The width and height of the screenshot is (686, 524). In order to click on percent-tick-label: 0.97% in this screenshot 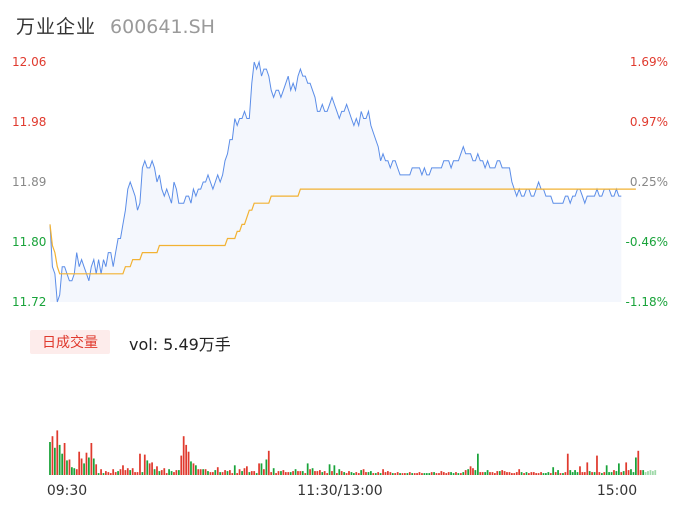, I will do `click(649, 122)`.